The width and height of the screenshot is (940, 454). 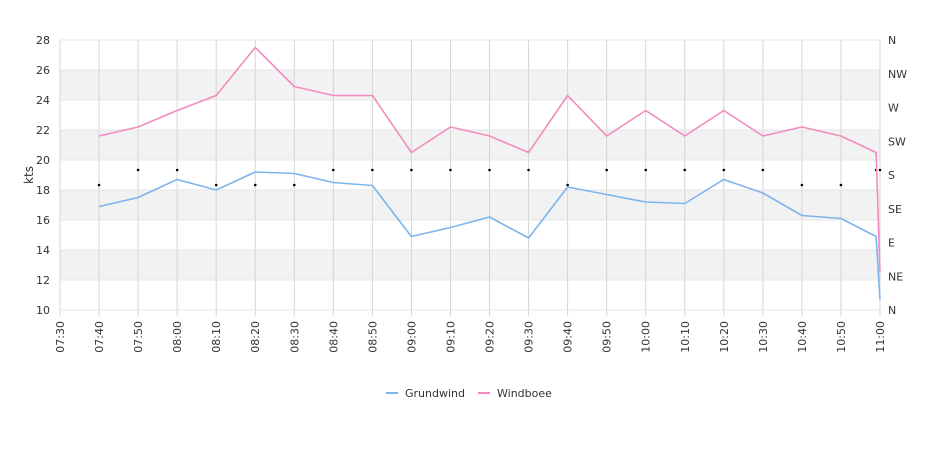 I want to click on x-tick-label: 08:40, so click(x=333, y=337).